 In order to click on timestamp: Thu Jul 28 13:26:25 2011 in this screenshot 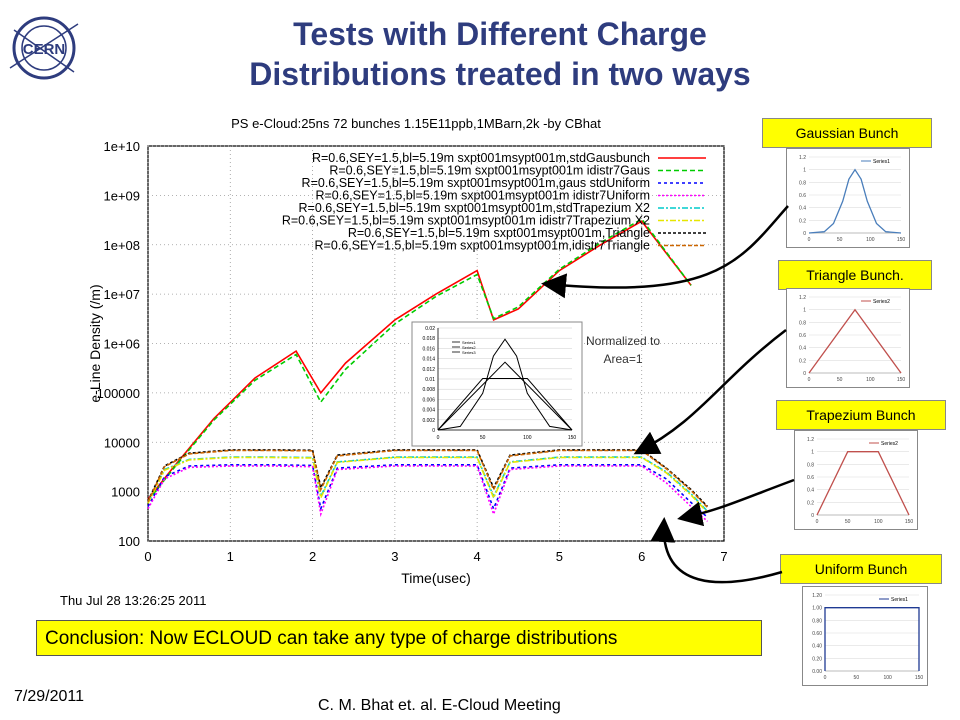, I will do `click(133, 600)`.